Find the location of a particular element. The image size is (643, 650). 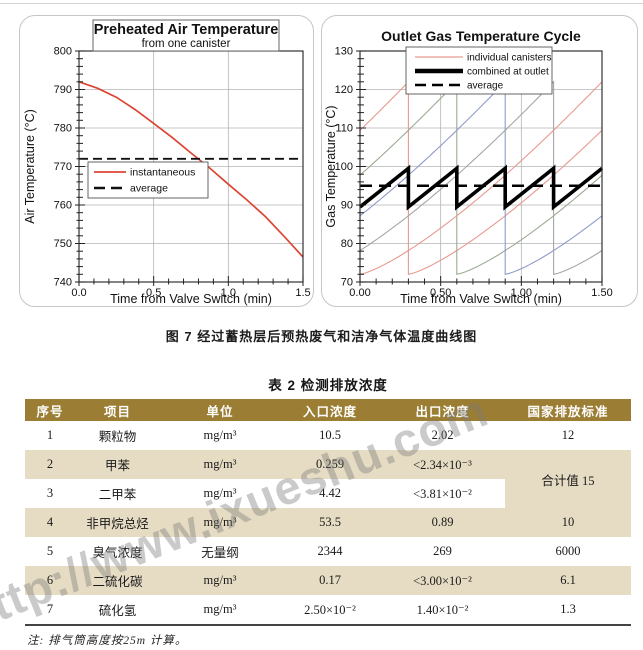

table-cell: 10.5 is located at coordinates (330, 435).